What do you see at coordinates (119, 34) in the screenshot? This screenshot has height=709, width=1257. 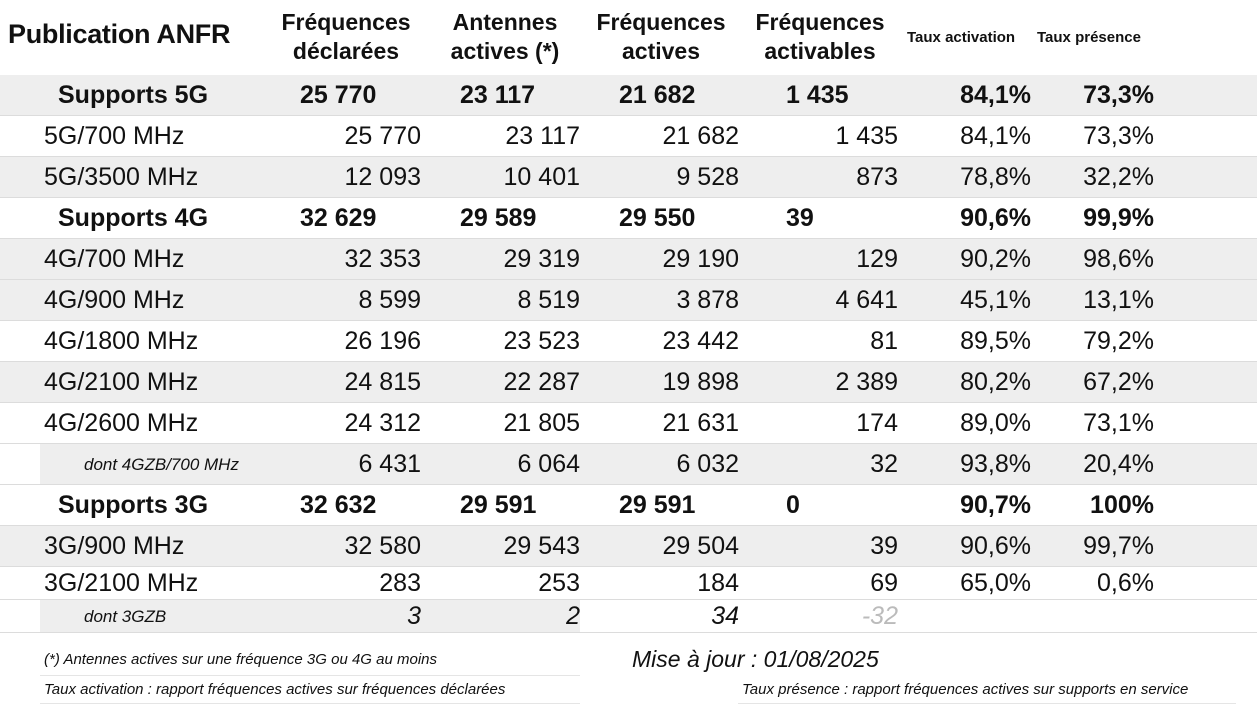 I see `page-title: Publication ANFR` at bounding box center [119, 34].